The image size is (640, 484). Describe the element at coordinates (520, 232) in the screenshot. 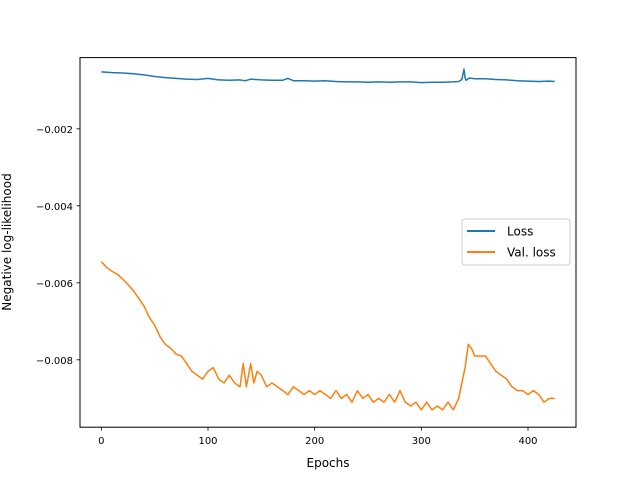

I see `legend-label-loss: Loss` at that location.